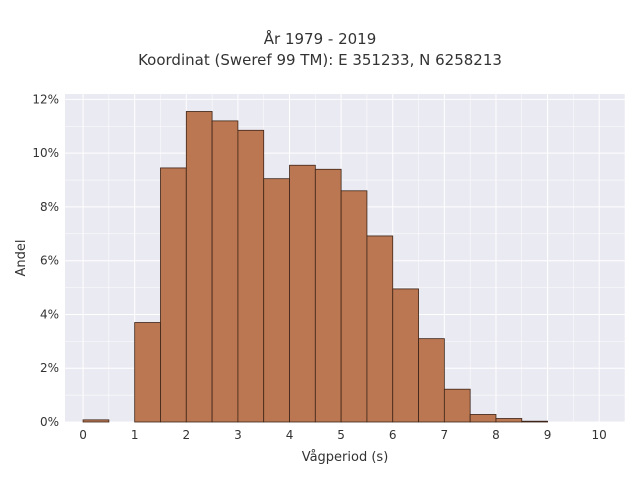  I want to click on y-tick-label: 10%, so click(45, 153).